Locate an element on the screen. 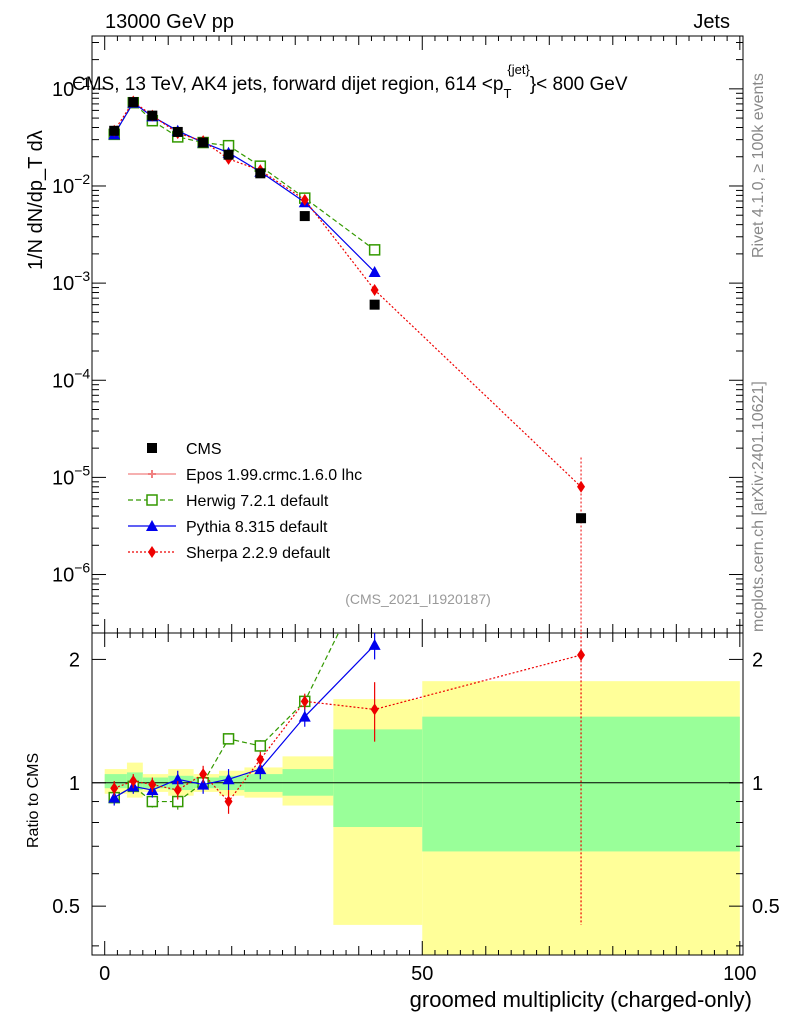 The height and width of the screenshot is (1024, 786). ylabel-top: 1/N dN/dp_T dλ is located at coordinates (36, 200).